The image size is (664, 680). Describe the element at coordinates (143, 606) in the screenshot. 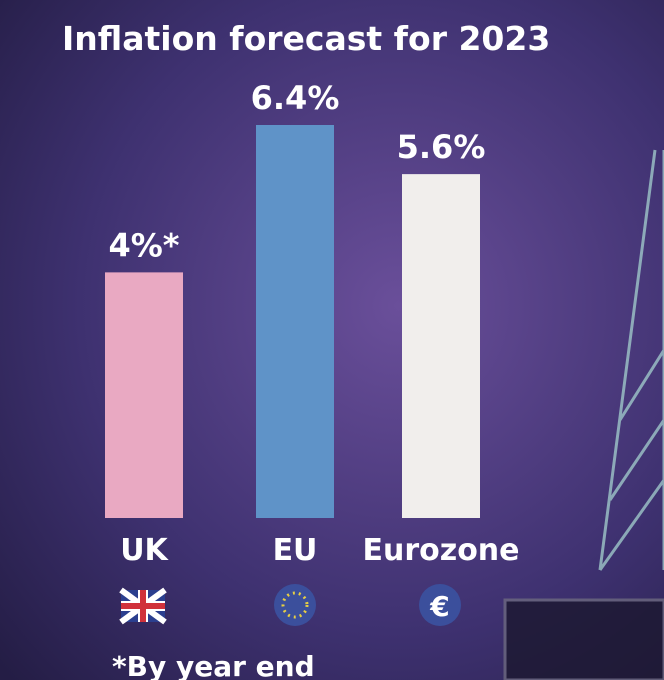

I see `uk-flag` at that location.